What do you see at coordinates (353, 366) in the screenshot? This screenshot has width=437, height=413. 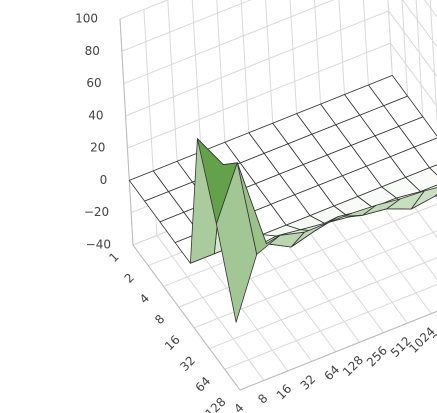 I see `y-tick-label-5: 128` at bounding box center [353, 366].